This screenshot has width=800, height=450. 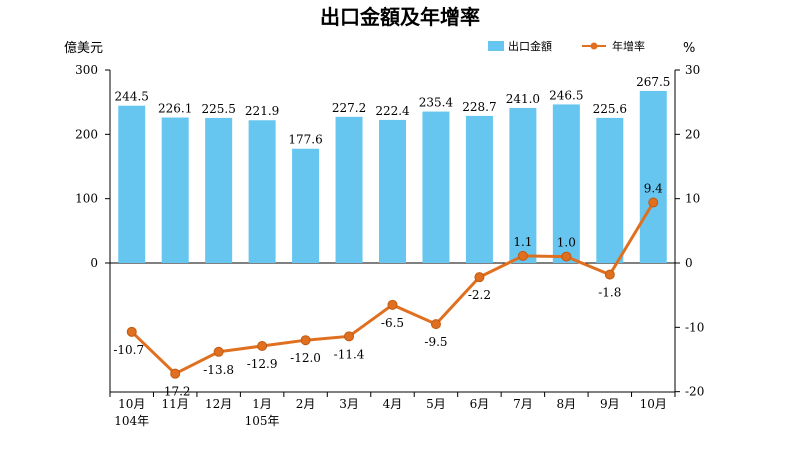 I want to click on bar-value-label: 267.5, so click(x=653, y=82).